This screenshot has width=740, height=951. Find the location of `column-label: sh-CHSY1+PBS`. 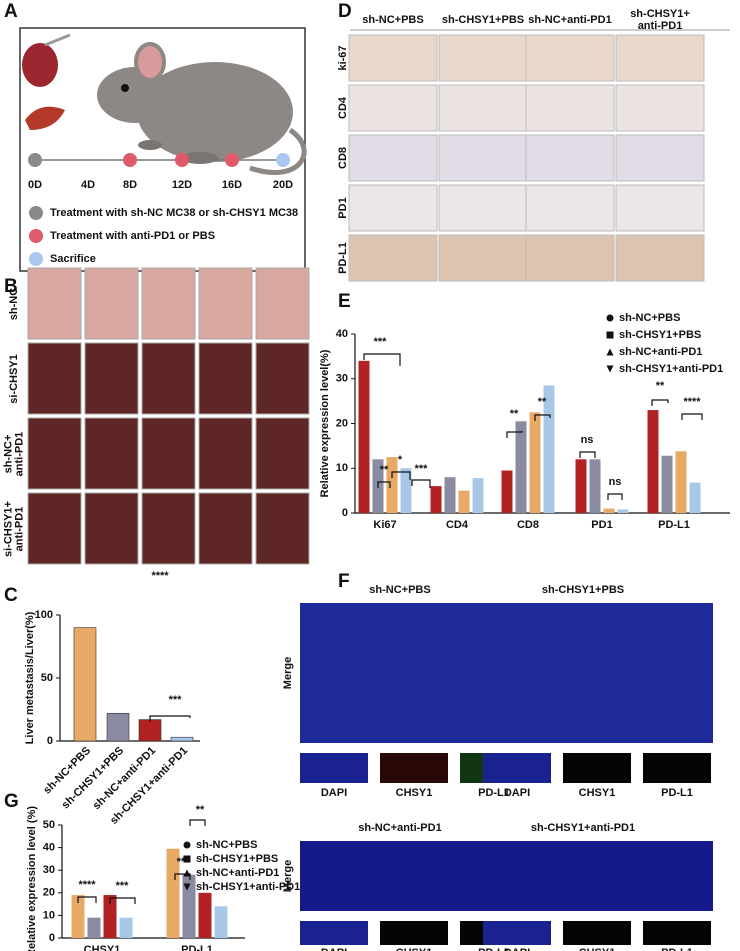

column-label: sh-CHSY1+PBS is located at coordinates (483, 20).